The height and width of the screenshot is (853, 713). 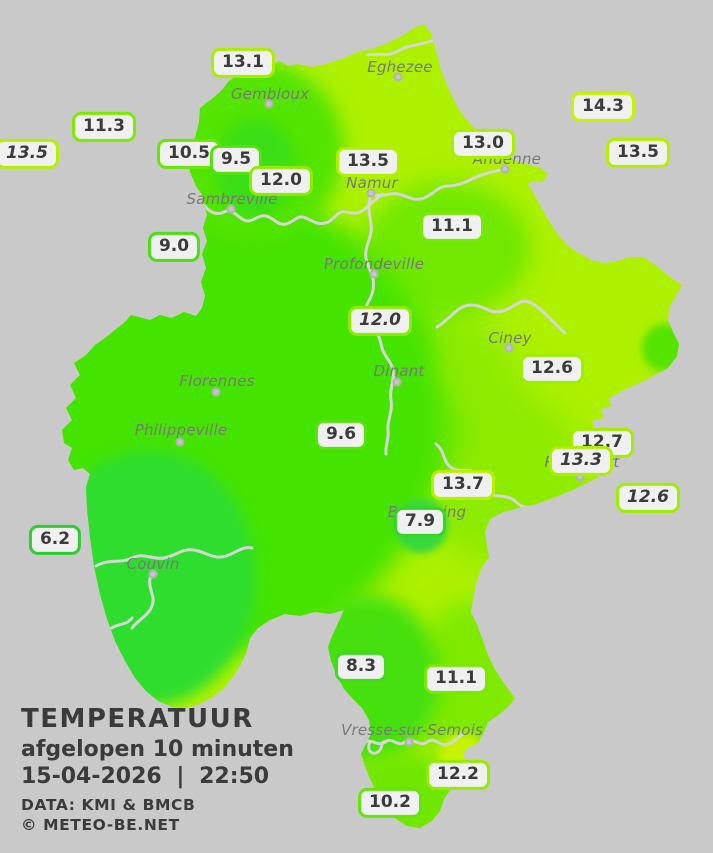 What do you see at coordinates (483, 144) in the screenshot?
I see `temperature-badge: 13.0` at bounding box center [483, 144].